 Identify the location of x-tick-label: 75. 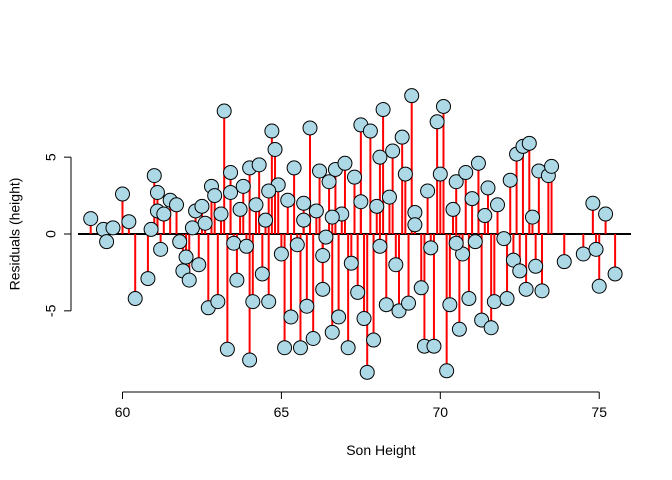
(599, 412).